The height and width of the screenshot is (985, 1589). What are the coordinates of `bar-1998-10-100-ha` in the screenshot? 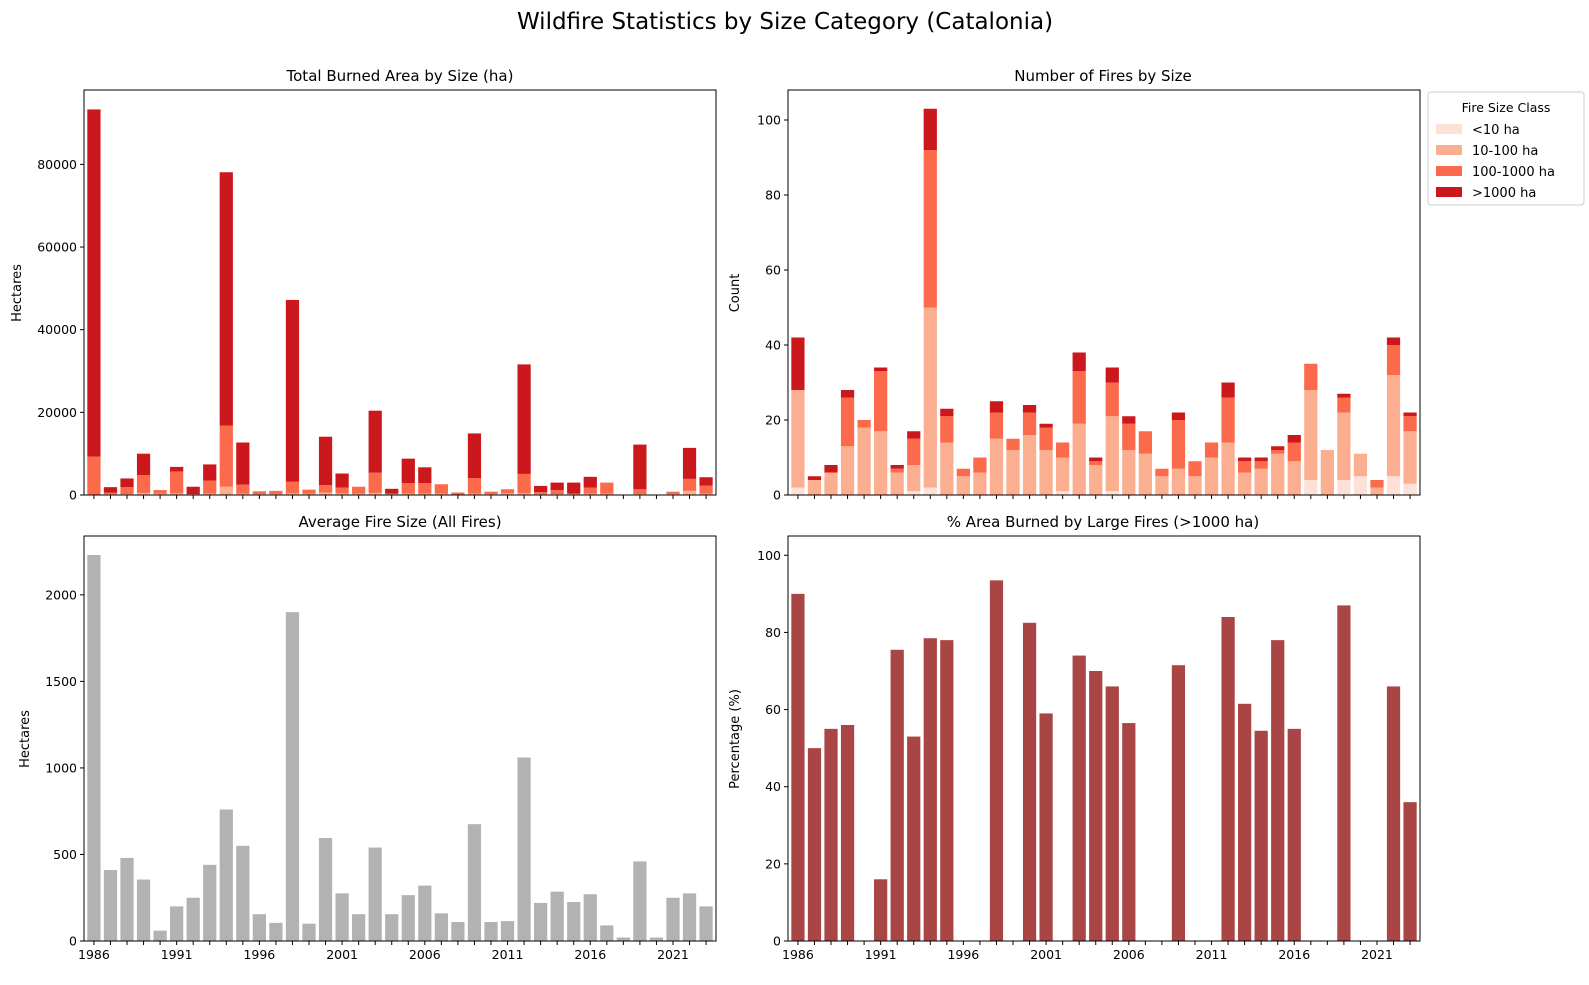 It's located at (996, 466).